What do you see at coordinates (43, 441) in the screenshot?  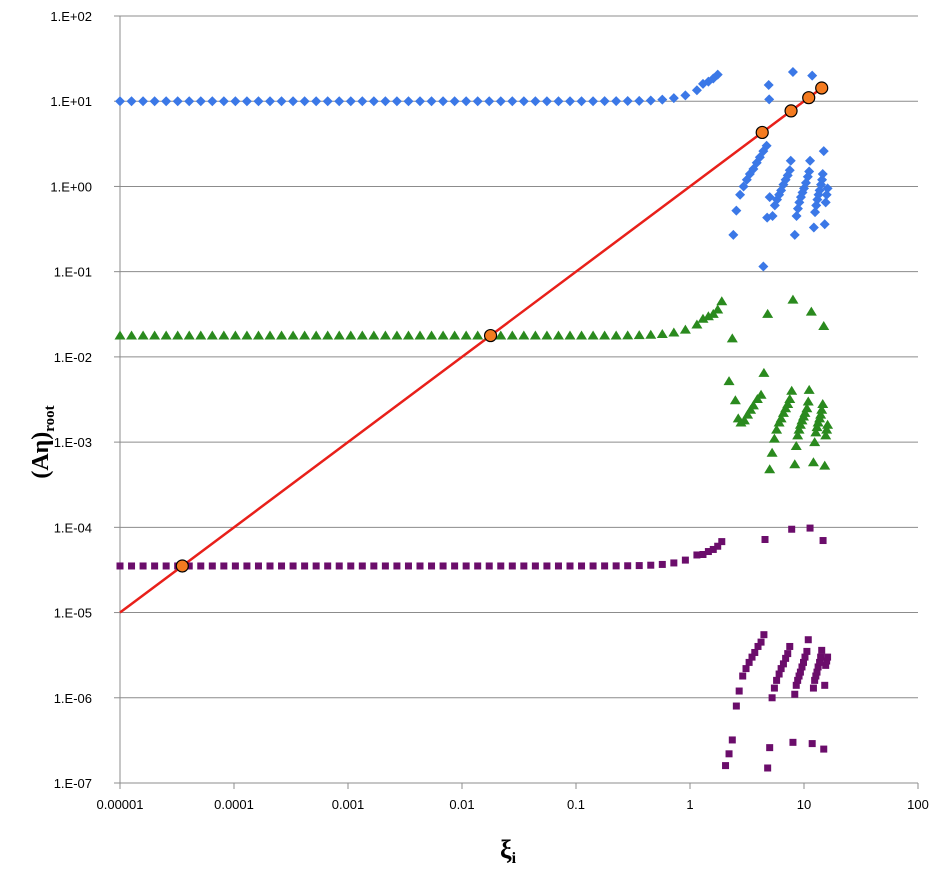 I see `y-axis-title: (Aη)root` at bounding box center [43, 441].